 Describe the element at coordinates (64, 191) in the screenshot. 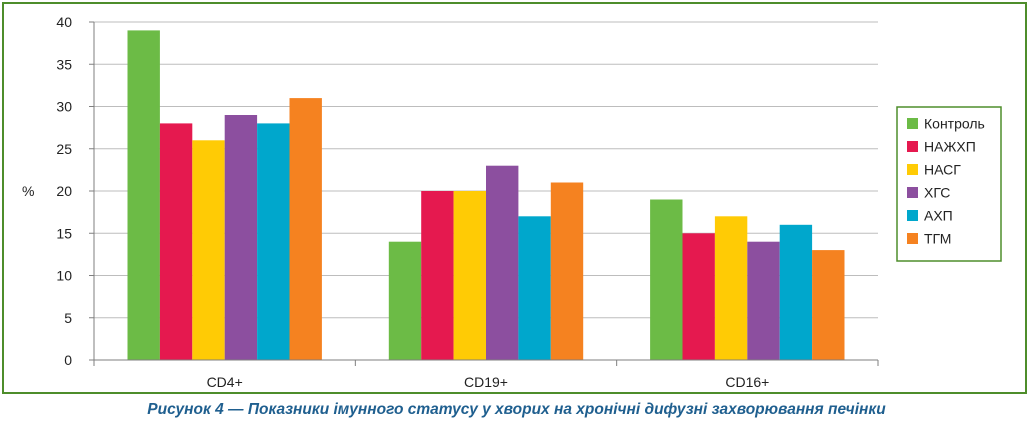

I see `y-tick-label: 20` at that location.